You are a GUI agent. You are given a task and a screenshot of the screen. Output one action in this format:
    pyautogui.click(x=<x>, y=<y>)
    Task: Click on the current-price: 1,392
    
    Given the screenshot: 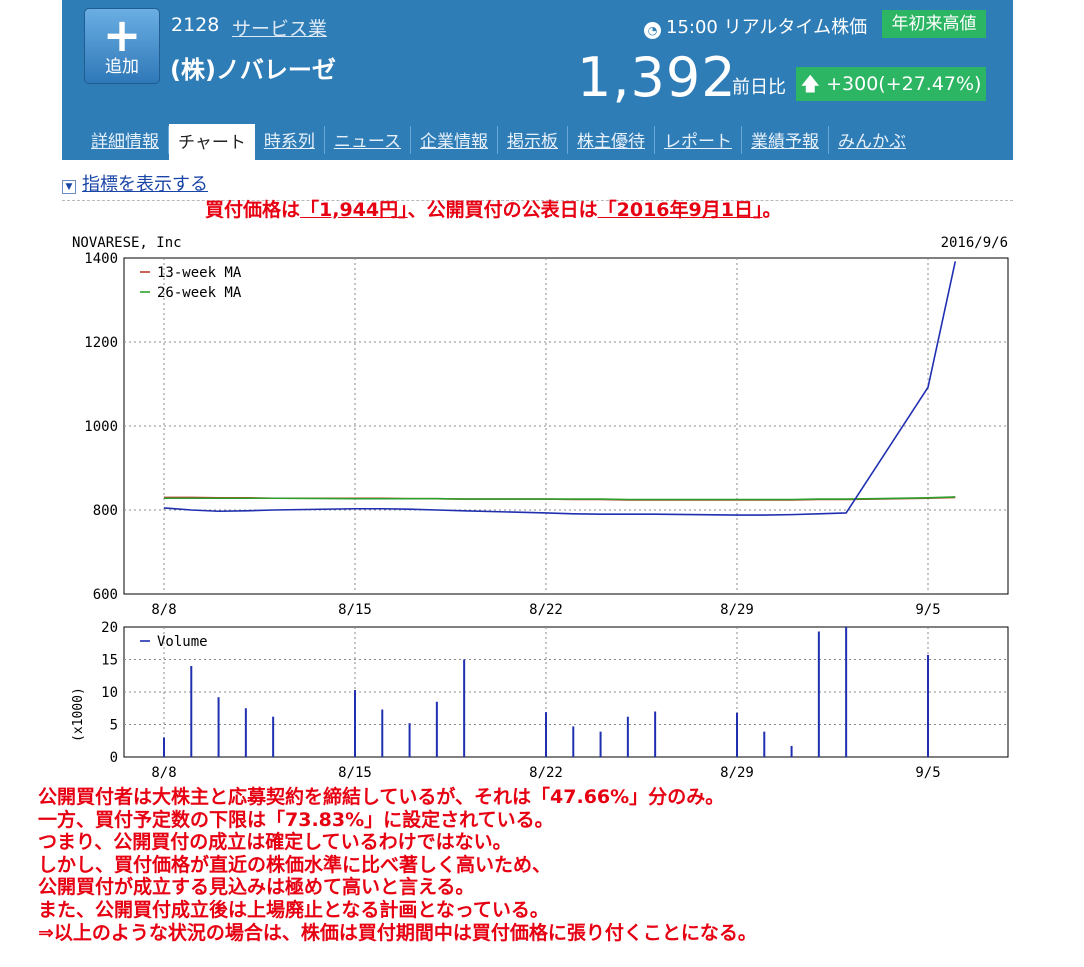 What is the action you would take?
    pyautogui.click(x=657, y=77)
    